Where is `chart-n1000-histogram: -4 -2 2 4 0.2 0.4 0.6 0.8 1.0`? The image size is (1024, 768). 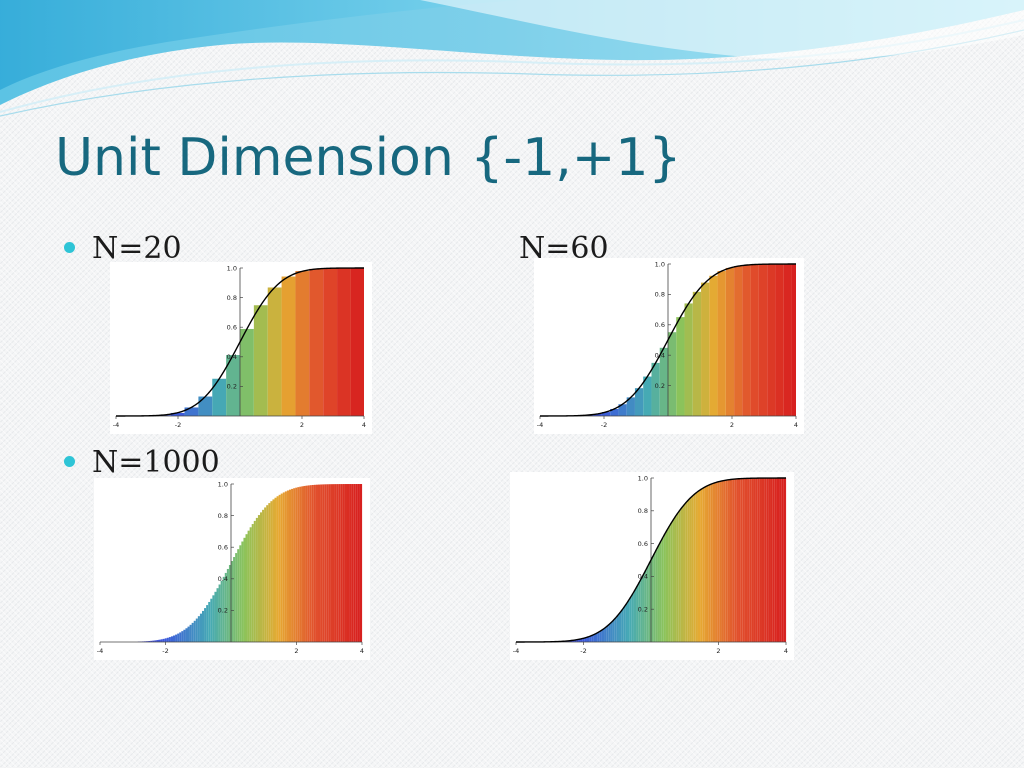 chart-n1000-histogram: -4 -2 2 4 0.2 0.4 0.6 0.8 1.0 is located at coordinates (232, 569).